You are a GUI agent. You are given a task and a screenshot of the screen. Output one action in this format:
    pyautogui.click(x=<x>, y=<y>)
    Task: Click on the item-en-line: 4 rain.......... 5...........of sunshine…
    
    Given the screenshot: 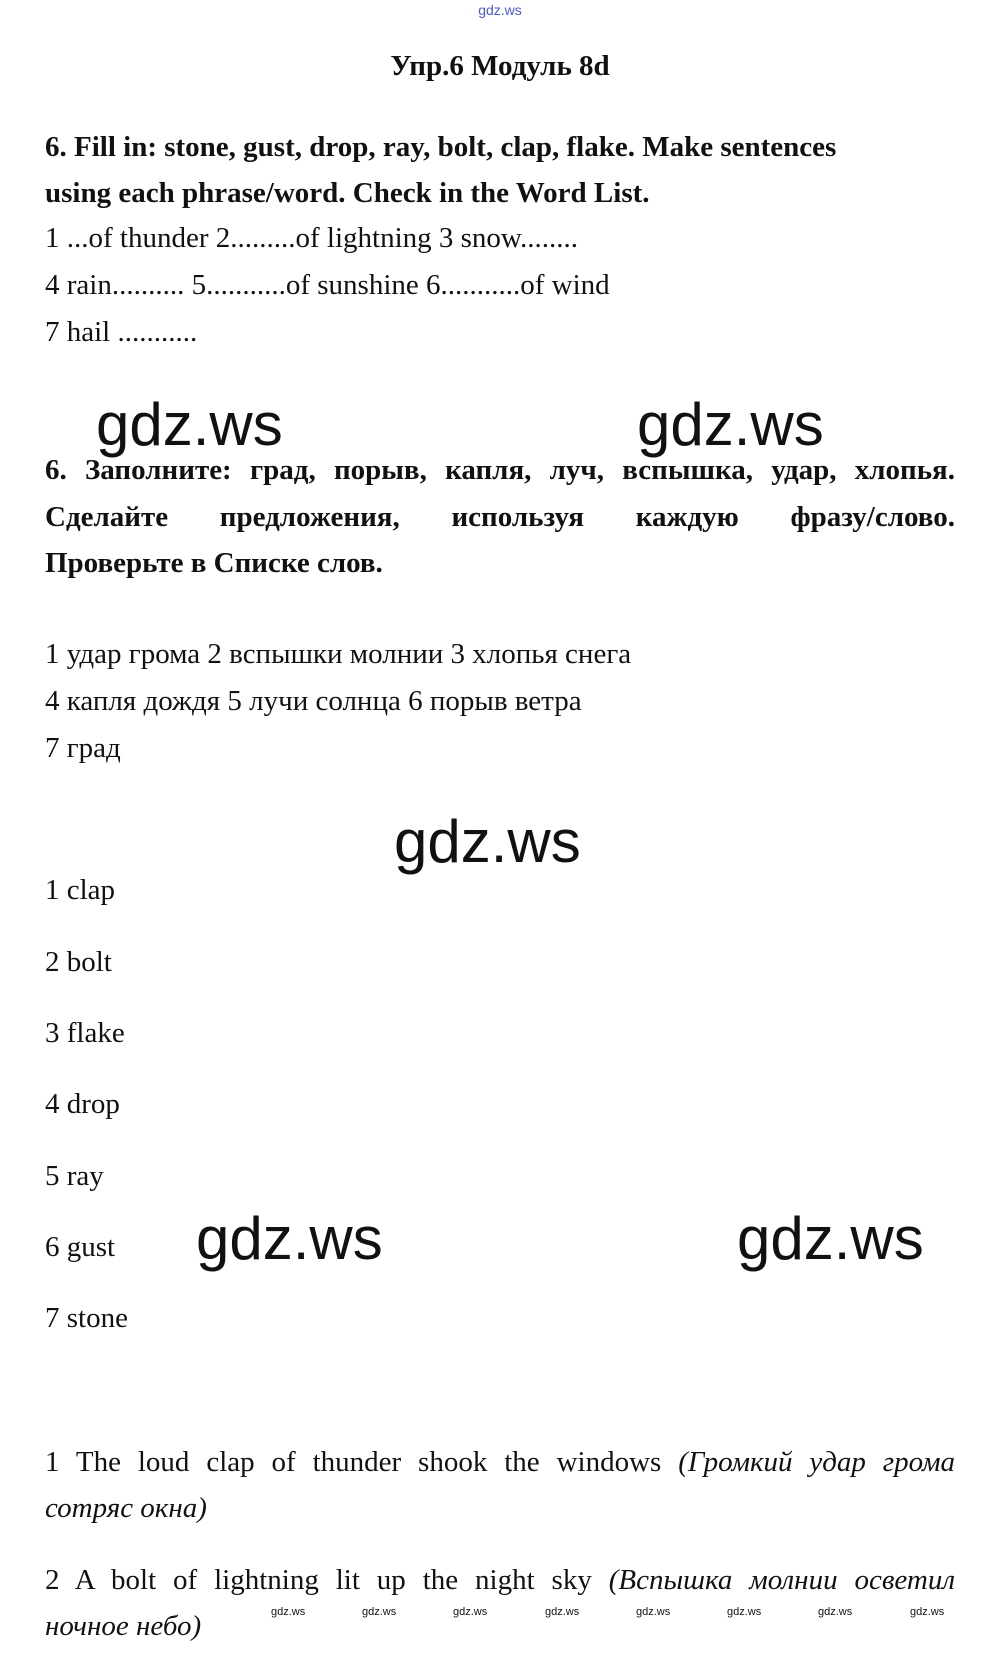 What is the action you would take?
    pyautogui.click(x=327, y=285)
    